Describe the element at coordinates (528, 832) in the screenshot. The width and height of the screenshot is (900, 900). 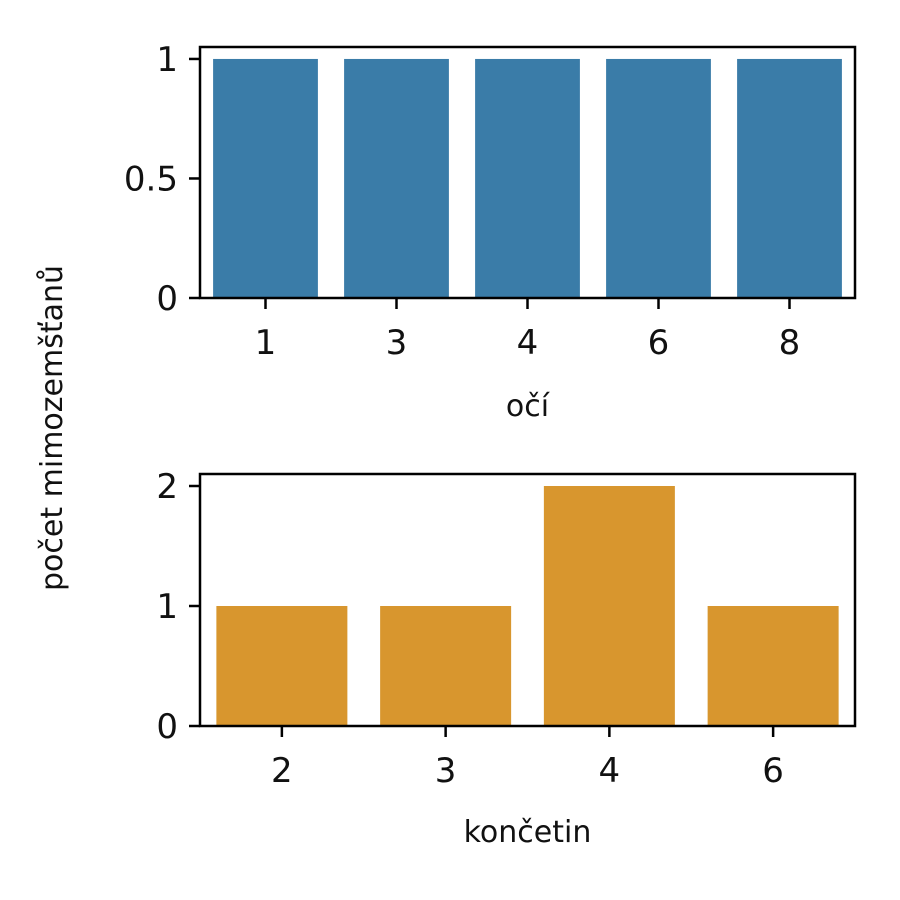
I see `x-axis-label: končetin` at that location.